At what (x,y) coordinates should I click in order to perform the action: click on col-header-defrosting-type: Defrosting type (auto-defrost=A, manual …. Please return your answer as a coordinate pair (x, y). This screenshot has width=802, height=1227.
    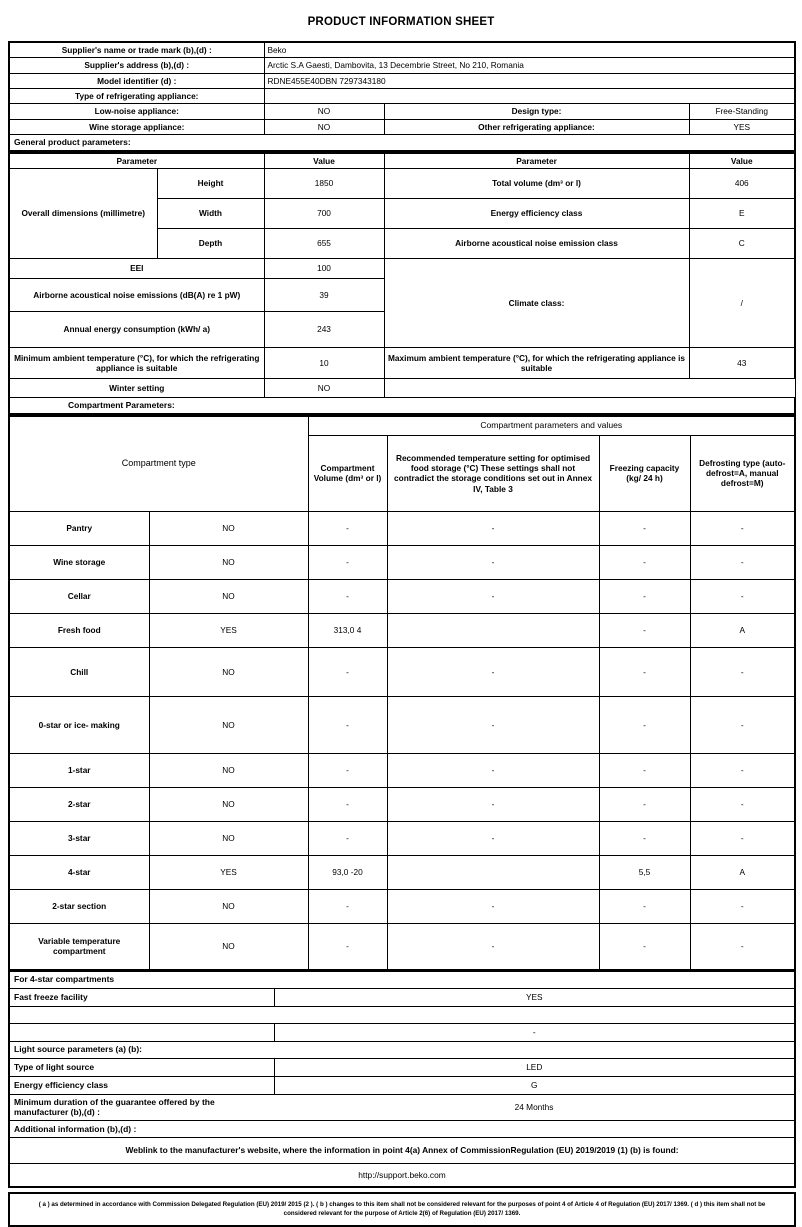
    Looking at the image, I should click on (742, 473).